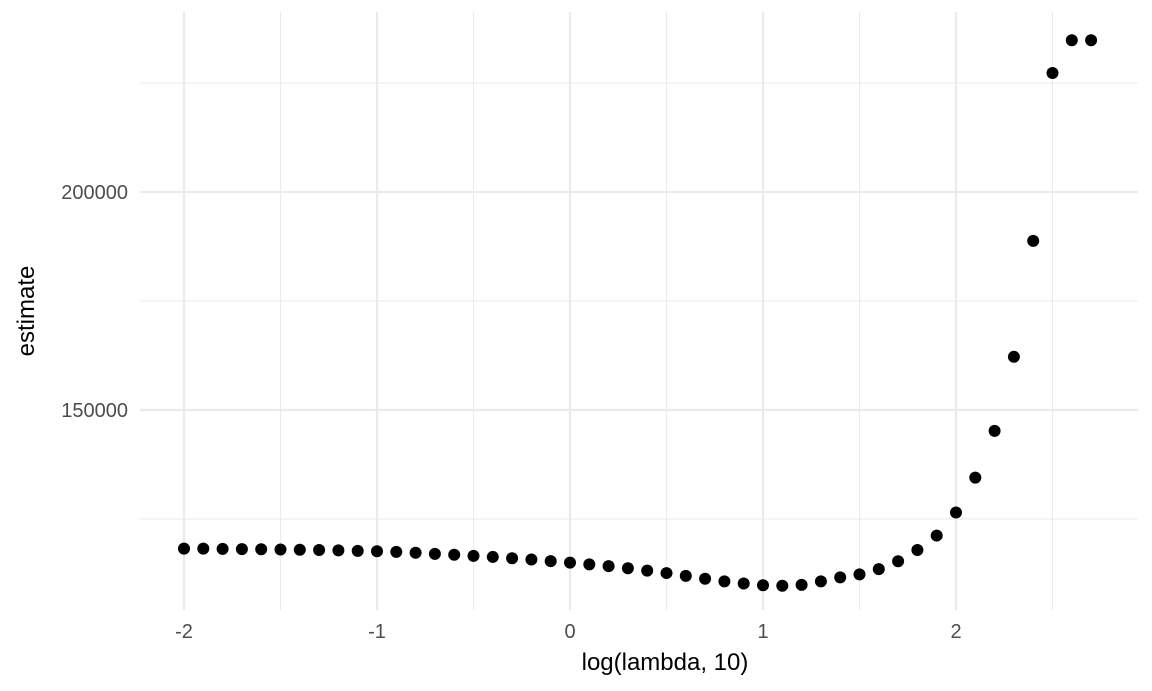 Image resolution: width=1152 pixels, height=691 pixels. Describe the element at coordinates (94, 411) in the screenshot. I see `y-tick-label: 150000` at that location.